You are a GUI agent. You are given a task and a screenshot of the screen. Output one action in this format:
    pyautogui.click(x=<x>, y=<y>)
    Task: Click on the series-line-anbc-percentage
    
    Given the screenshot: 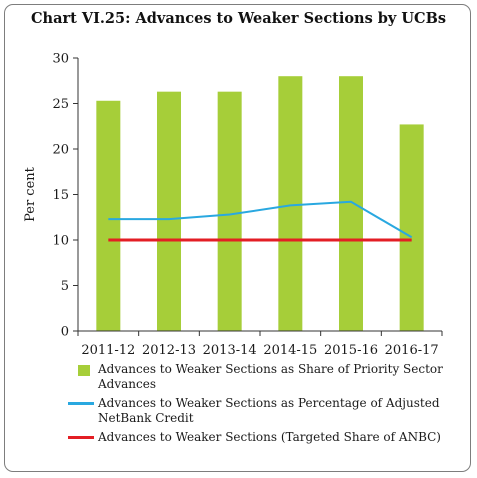 What is the action you would take?
    pyautogui.click(x=260, y=219)
    